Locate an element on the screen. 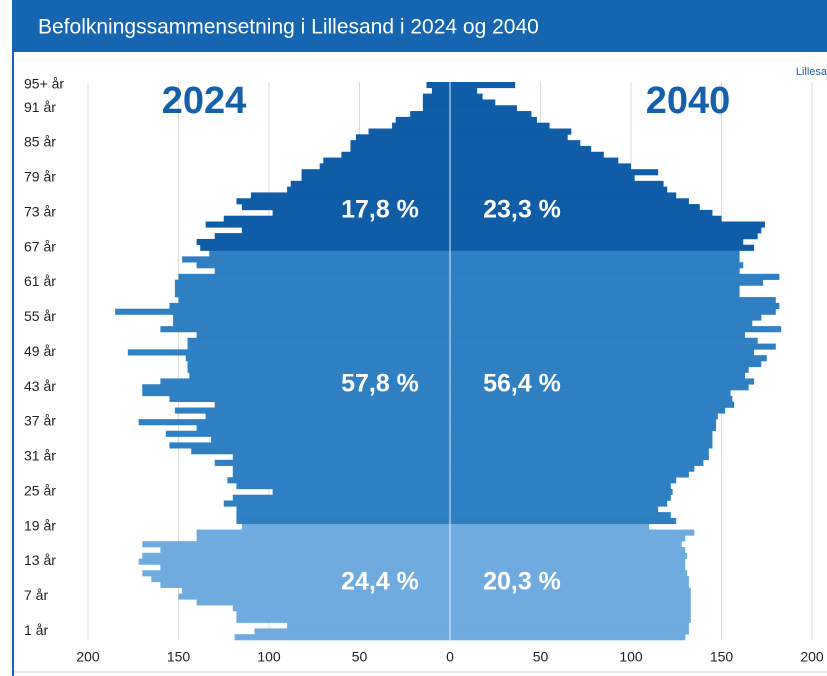 The width and height of the screenshot is (827, 676). group-share-label: 56,4 % is located at coordinates (522, 384).